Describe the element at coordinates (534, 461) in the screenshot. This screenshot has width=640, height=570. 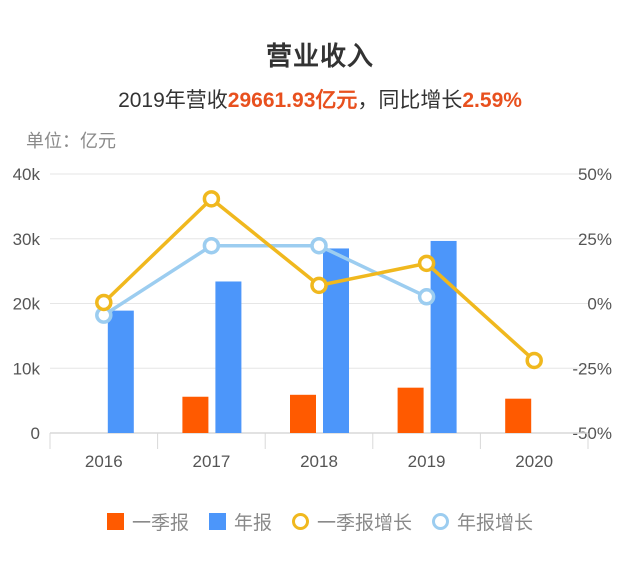
I see `x-tick-label: 2020` at that location.